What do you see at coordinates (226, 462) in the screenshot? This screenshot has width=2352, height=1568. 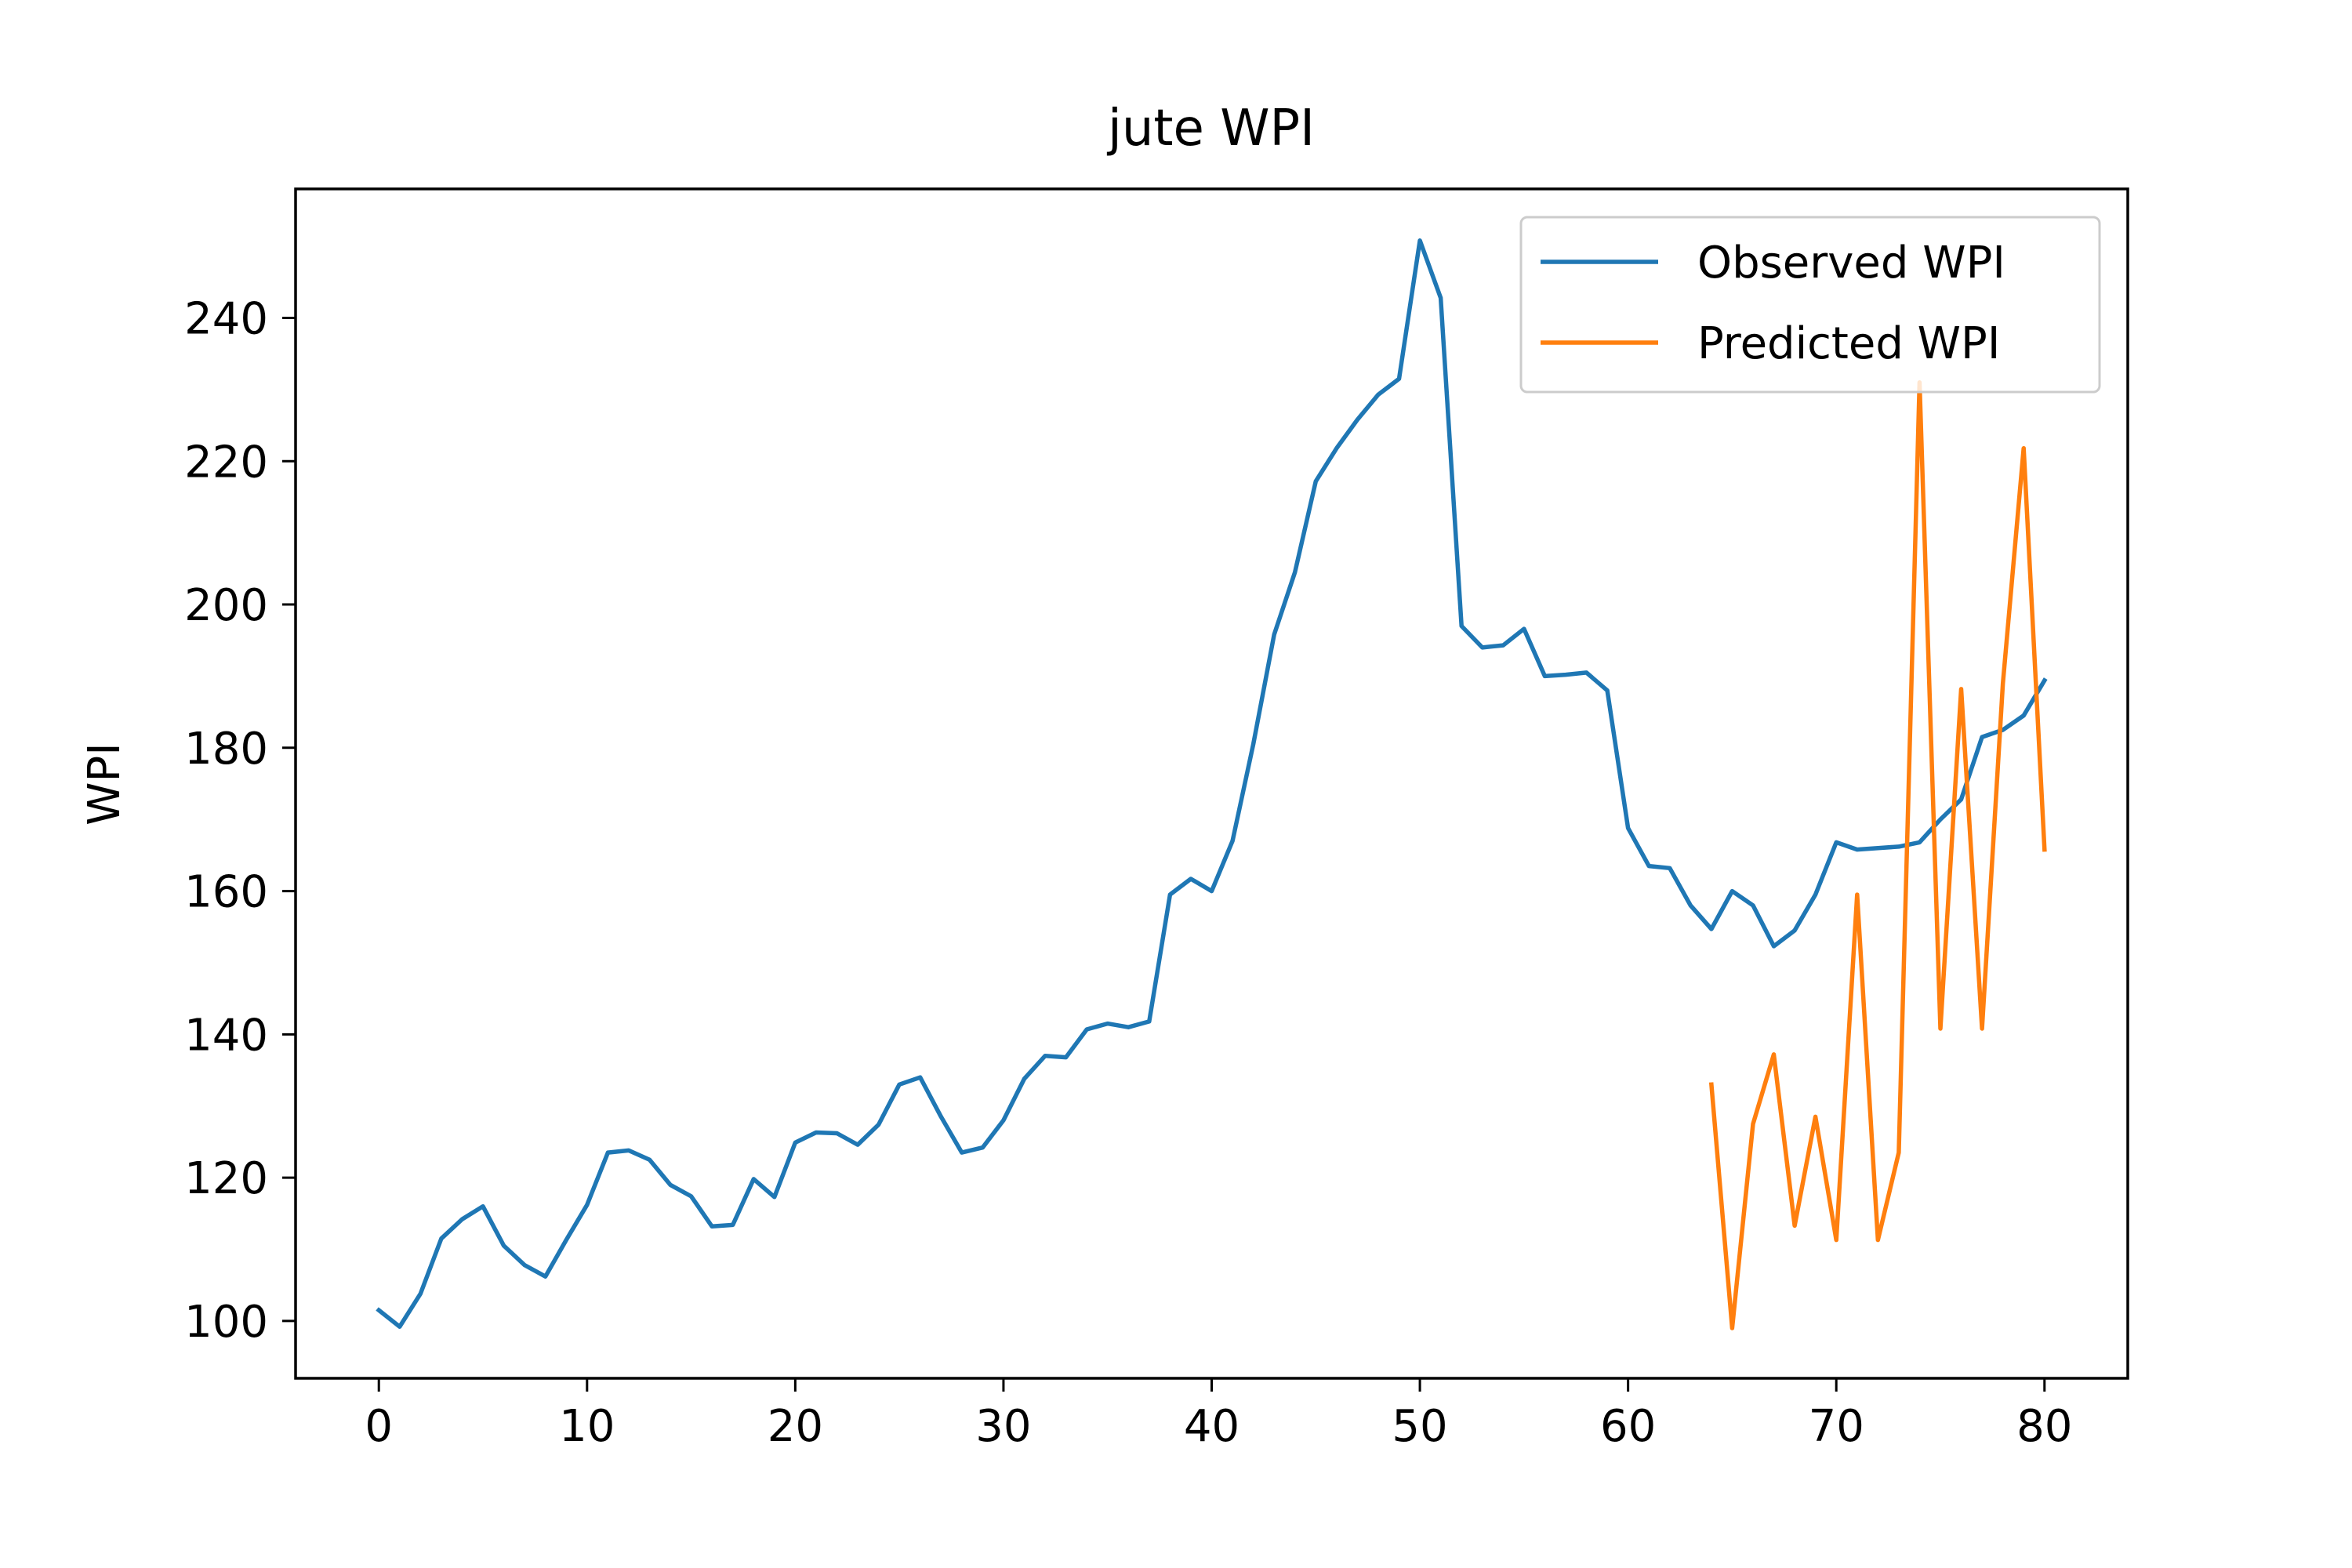 I see `y-tick-label: 220` at bounding box center [226, 462].